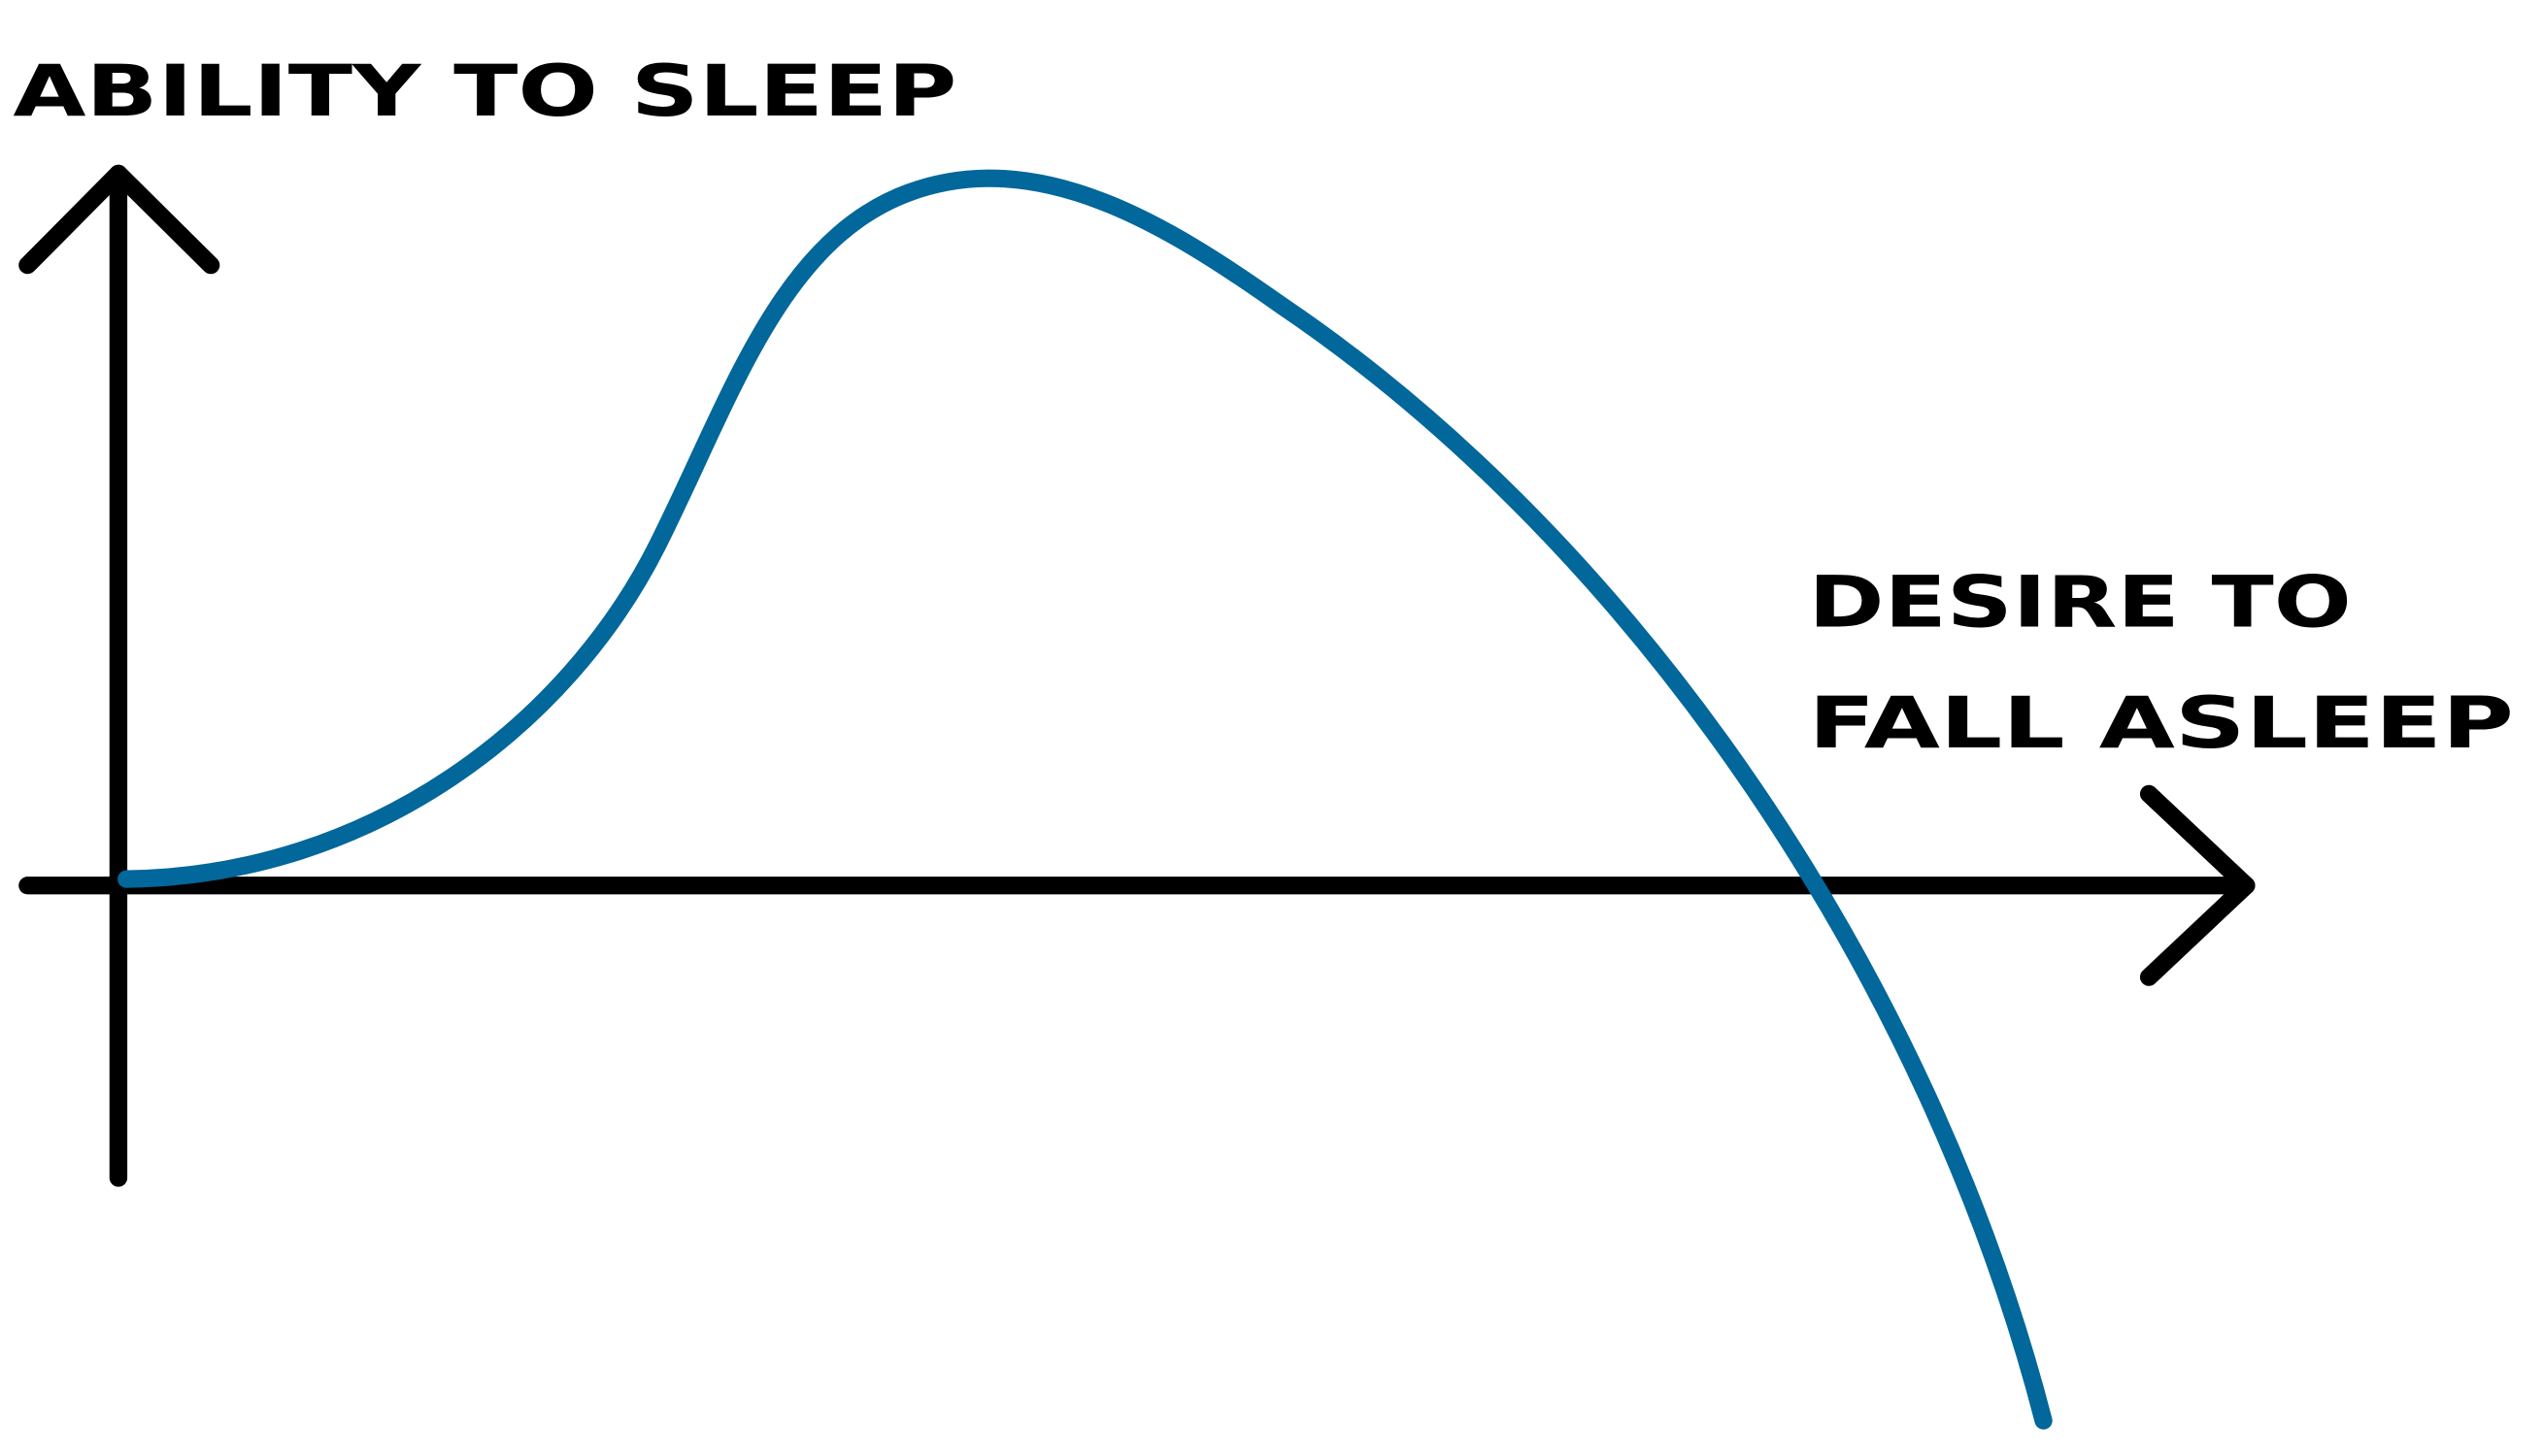 The height and width of the screenshot is (1456, 2543). I want to click on y-axis-label: ABILITY TO SLEEP, so click(484, 92).